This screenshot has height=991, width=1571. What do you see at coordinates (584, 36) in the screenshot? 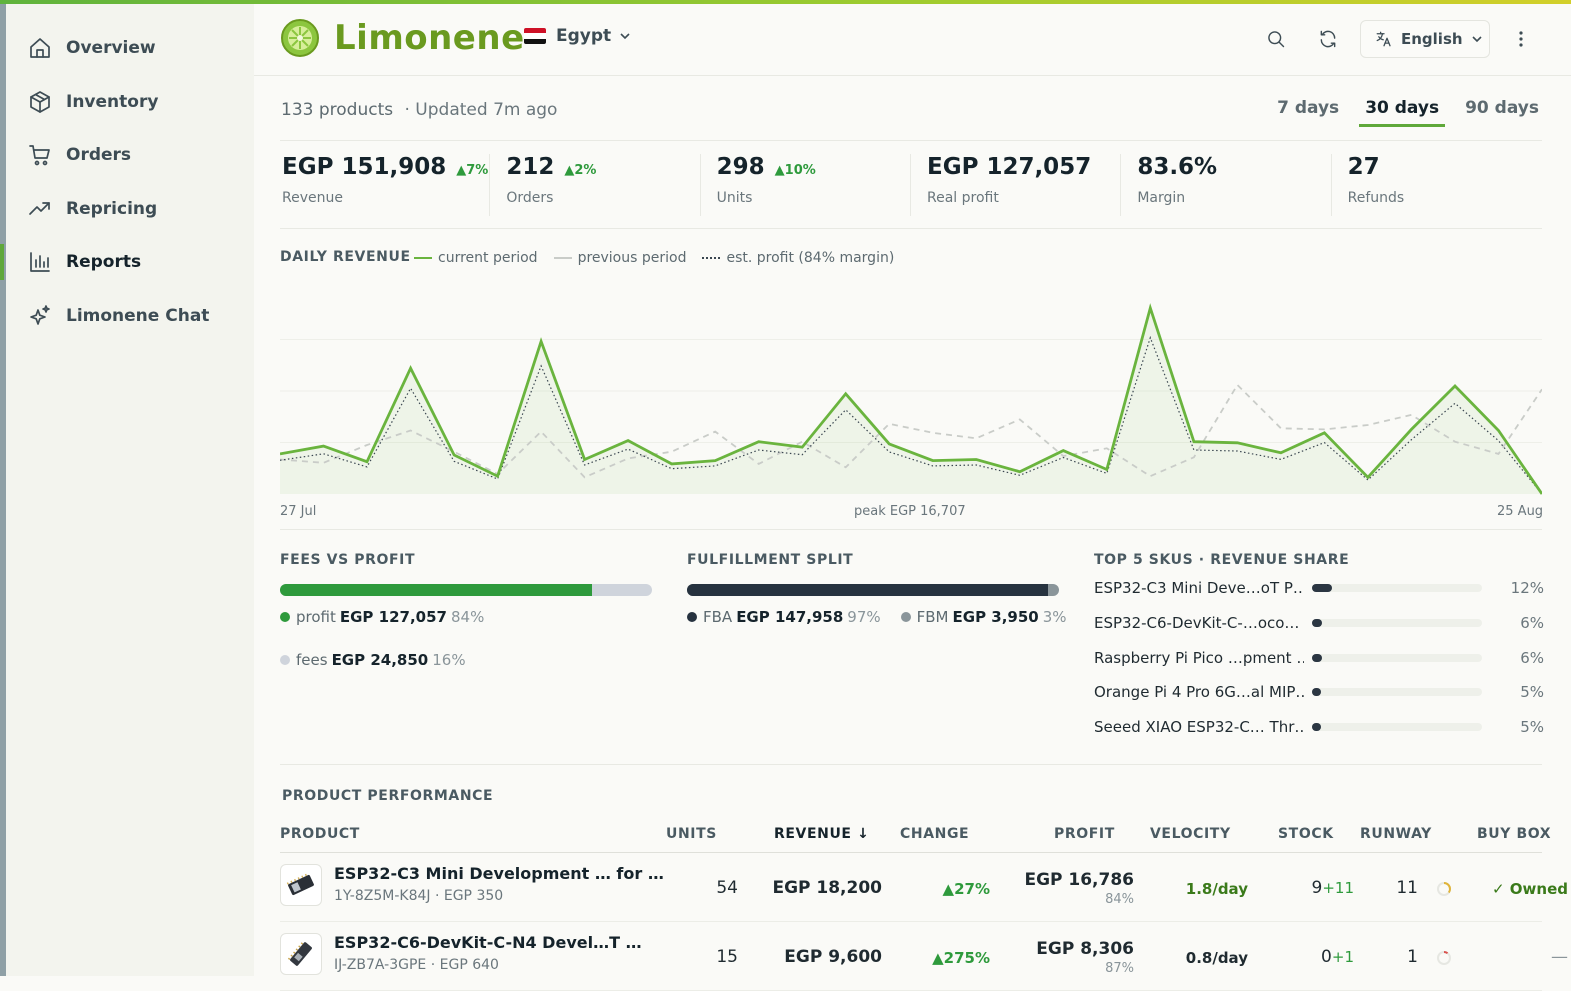
I see `country-label: Egypt` at bounding box center [584, 36].